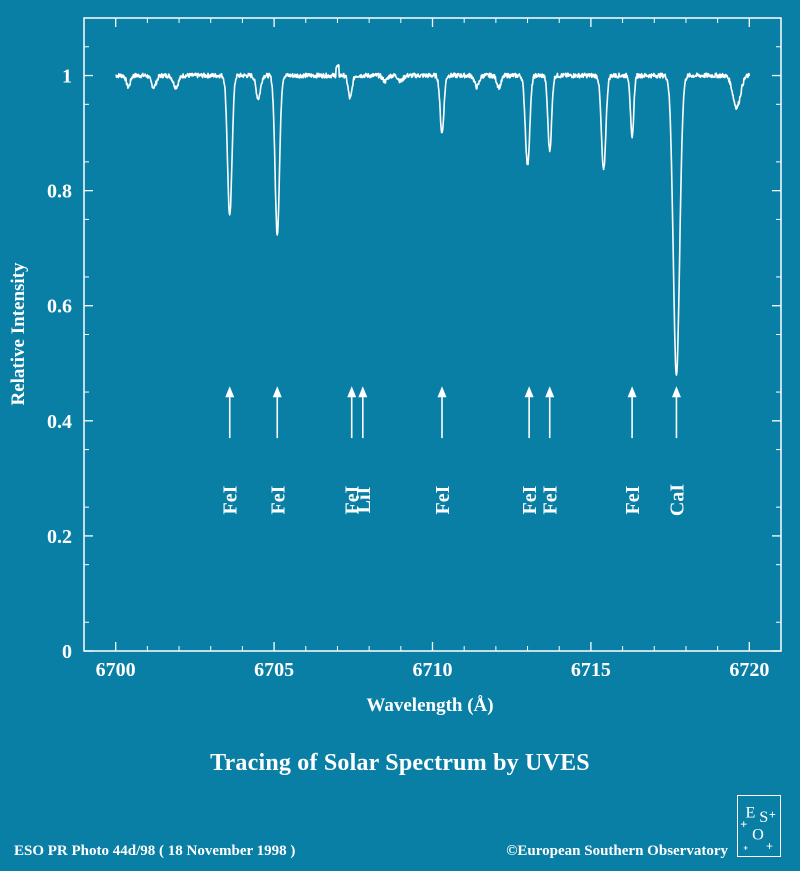  What do you see at coordinates (364, 499) in the screenshot?
I see `line-label: LiI` at bounding box center [364, 499].